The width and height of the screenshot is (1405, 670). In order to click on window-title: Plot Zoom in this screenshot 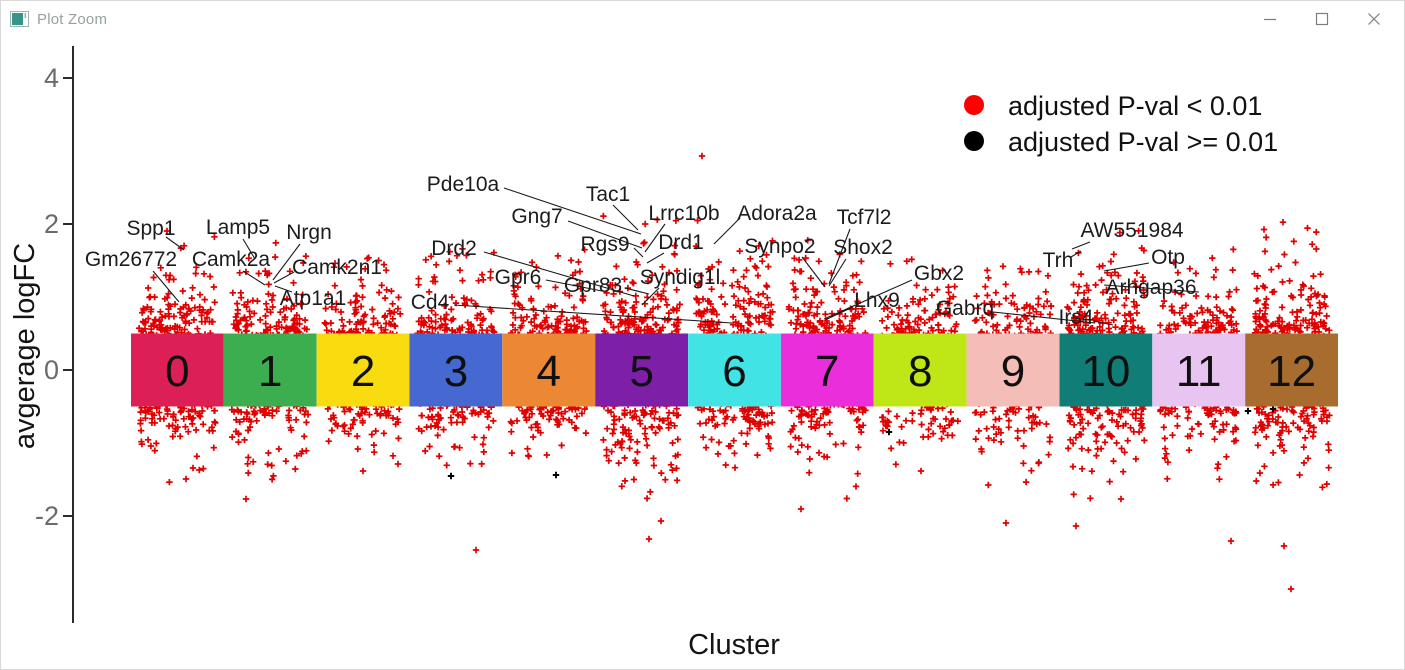, I will do `click(72, 19)`.